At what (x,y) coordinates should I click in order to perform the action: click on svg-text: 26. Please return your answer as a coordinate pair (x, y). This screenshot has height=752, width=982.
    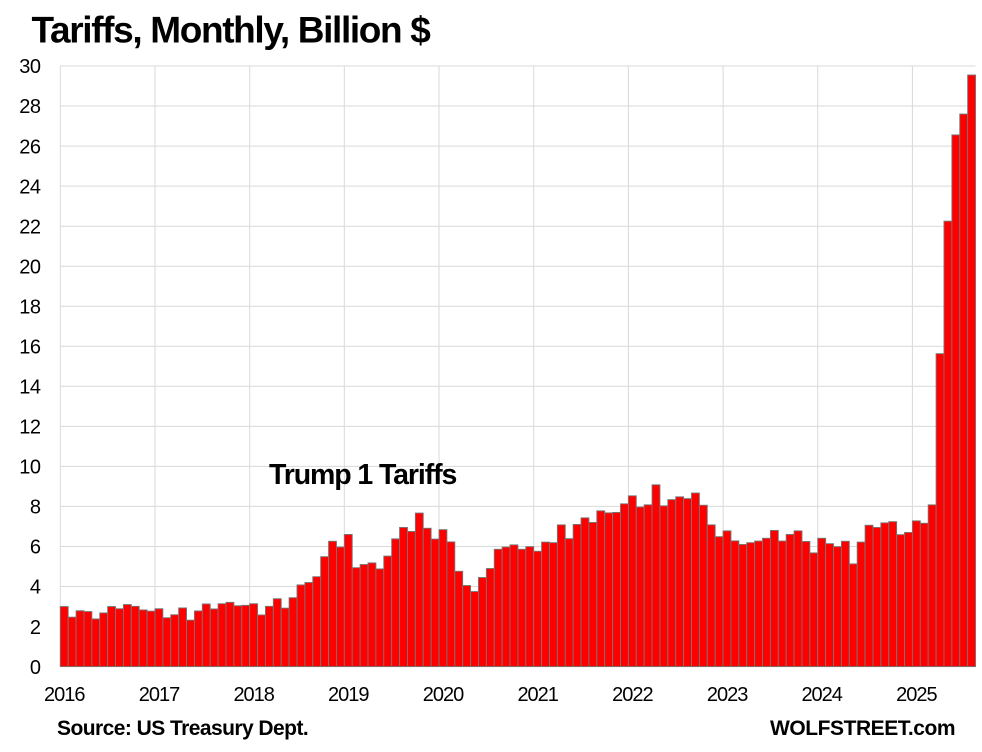
    Looking at the image, I should click on (30, 147).